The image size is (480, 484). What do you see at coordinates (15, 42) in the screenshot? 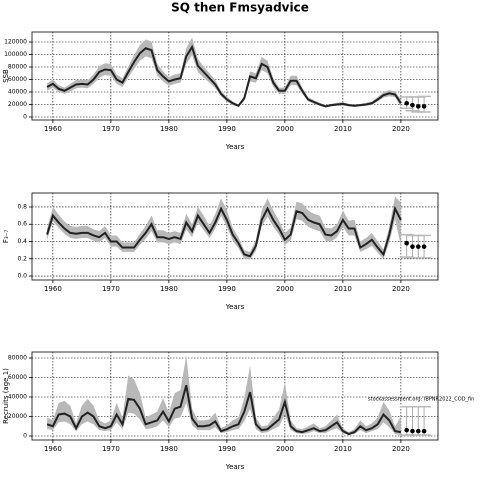
I see `y-tick-label: 120000` at bounding box center [15, 42].